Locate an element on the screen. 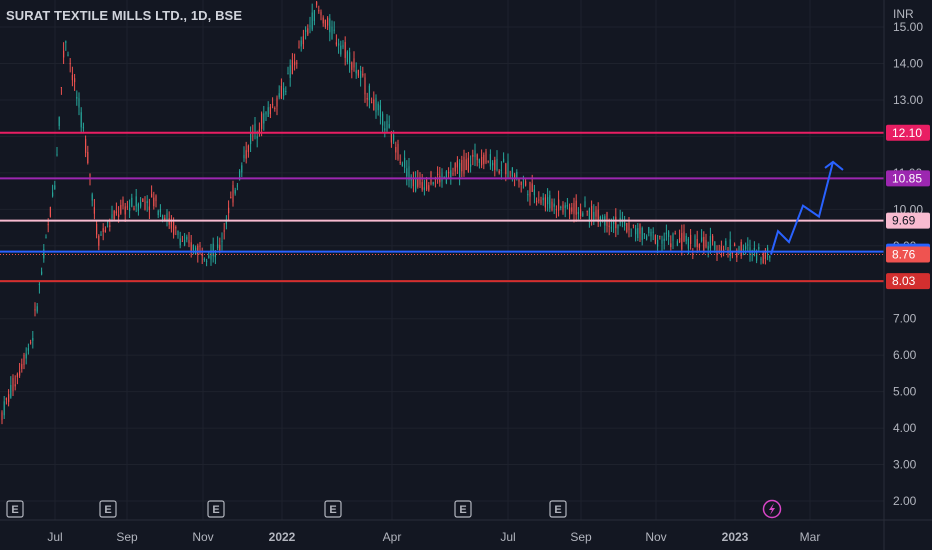 The width and height of the screenshot is (932, 550). level-tag-9.69-text: 9.69 is located at coordinates (904, 221).